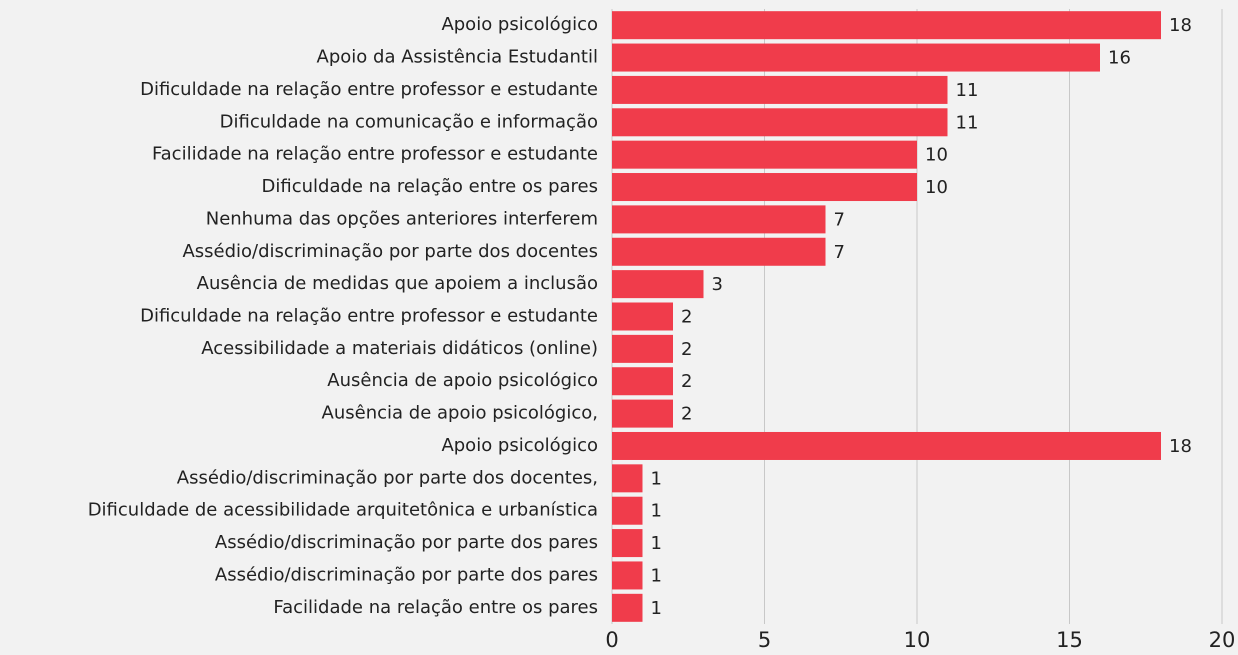 The height and width of the screenshot is (655, 1238). I want to click on x-tick-label: 10, so click(917, 640).